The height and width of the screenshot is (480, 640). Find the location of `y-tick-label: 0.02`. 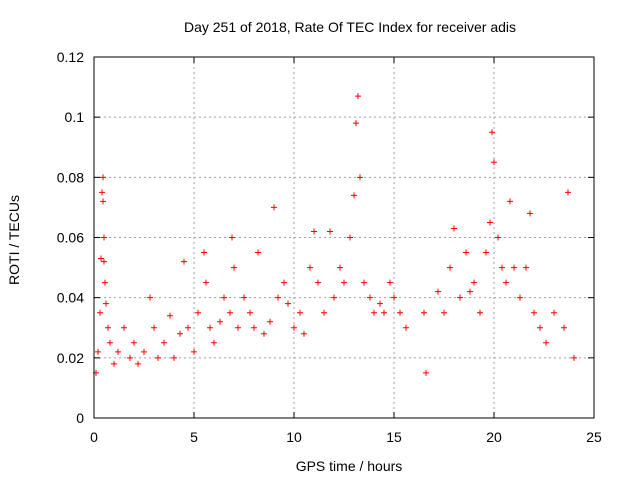

y-tick-label: 0.02 is located at coordinates (70, 358).